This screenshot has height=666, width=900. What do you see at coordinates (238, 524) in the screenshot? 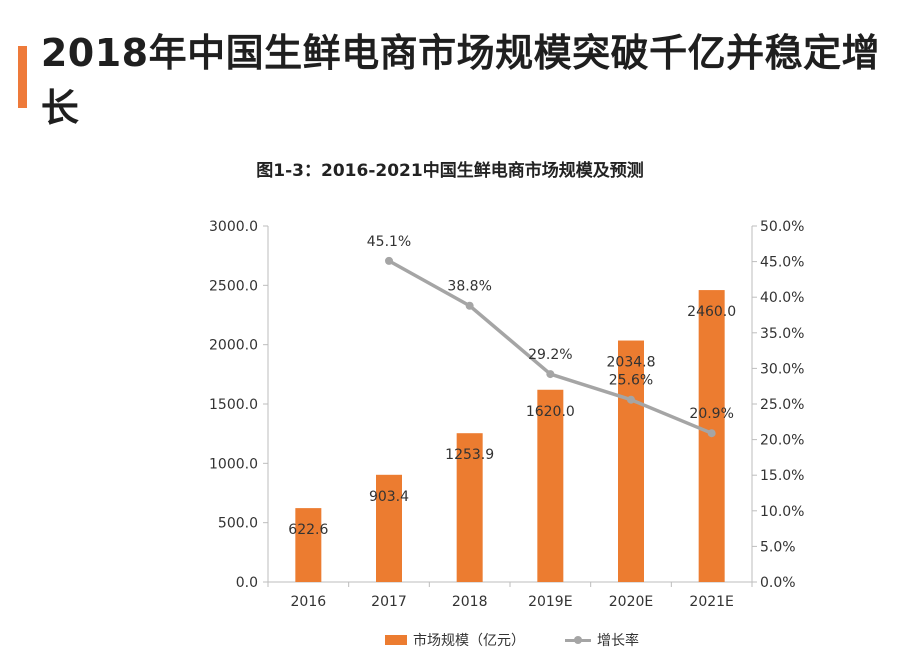
I see `y-left-tick-label: 500.0` at bounding box center [238, 524].